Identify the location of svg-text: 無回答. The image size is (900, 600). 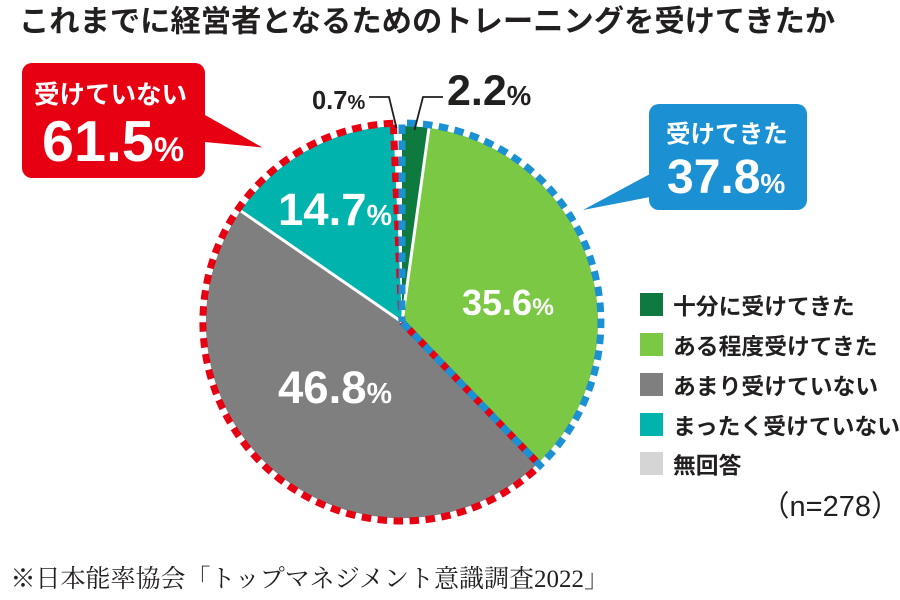
(707, 466).